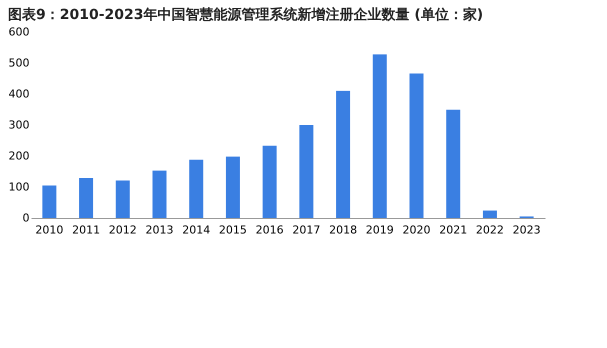 Image resolution: width=607 pixels, height=348 pixels. Describe the element at coordinates (19, 187) in the screenshot. I see `y-tick-label: 100` at that location.